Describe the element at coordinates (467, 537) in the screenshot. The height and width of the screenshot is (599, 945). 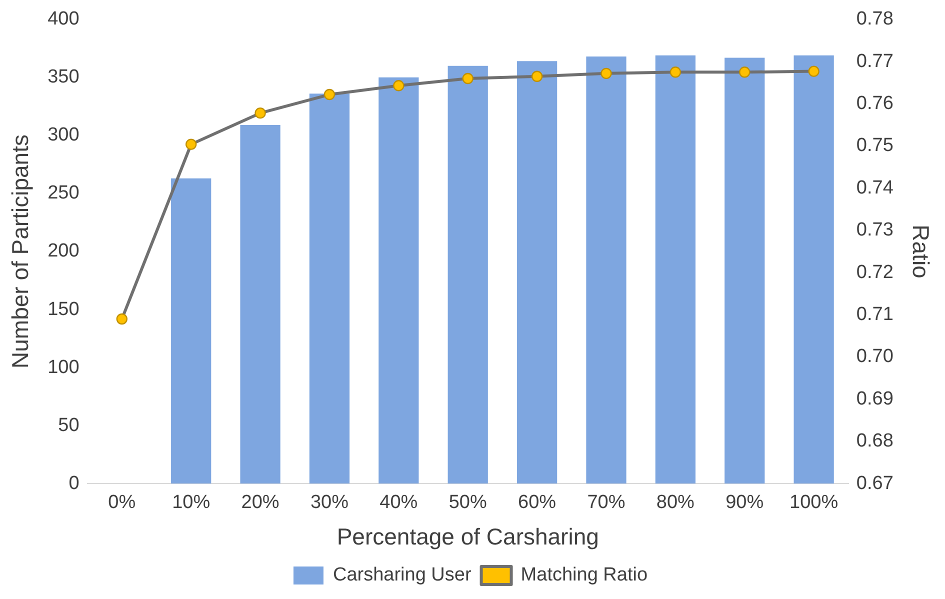
I see `x-axis-title: Percentage of Carsharing` at that location.